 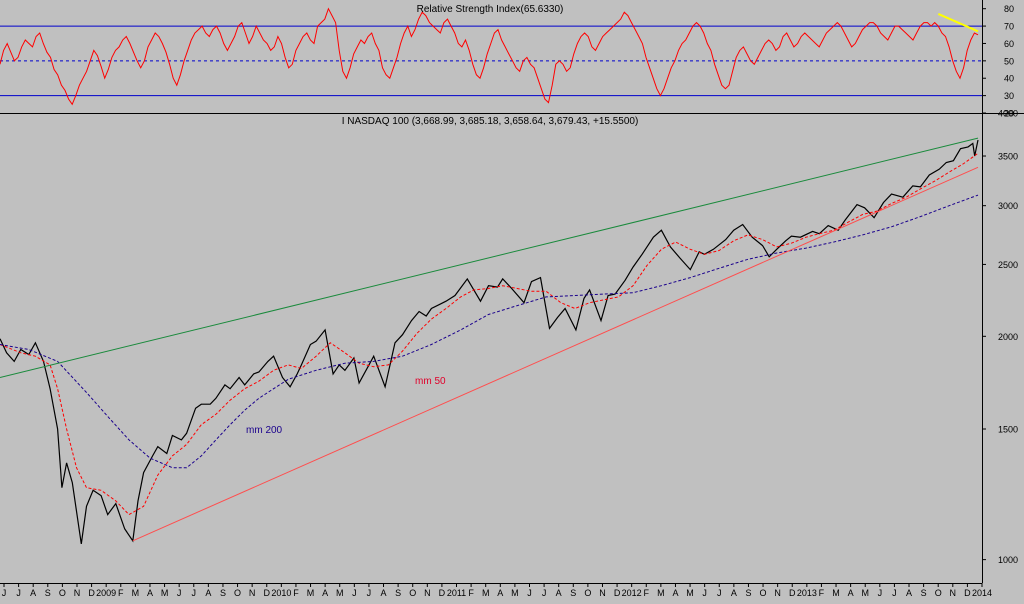 What do you see at coordinates (490, 9) in the screenshot?
I see `rsi-title: Relative Strength Index(65.6330)` at bounding box center [490, 9].